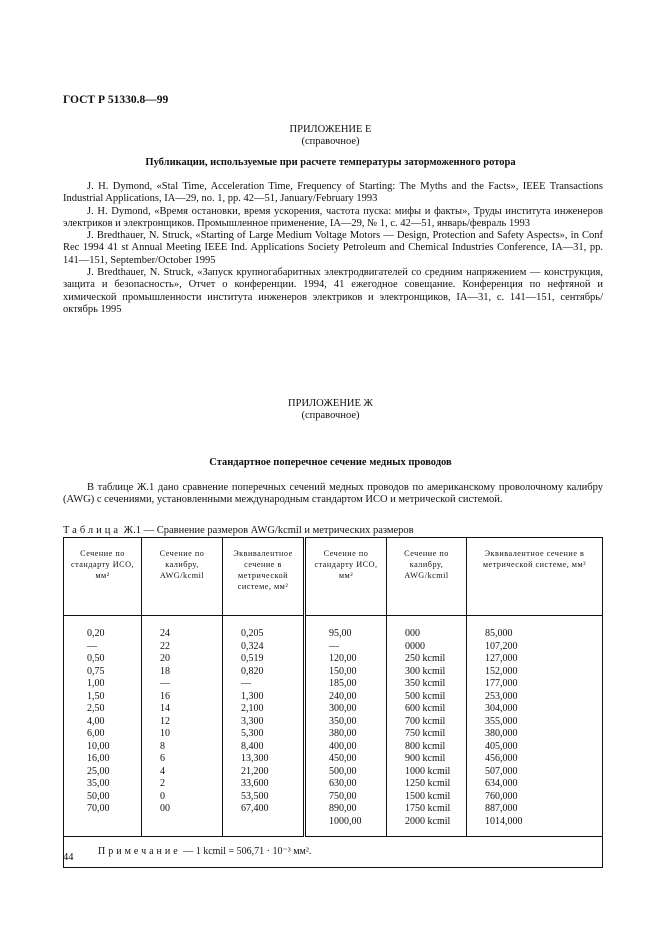 This screenshot has width=661, height=936. What do you see at coordinates (162, 796) in the screenshot?
I see `table-cell: 0` at bounding box center [162, 796].